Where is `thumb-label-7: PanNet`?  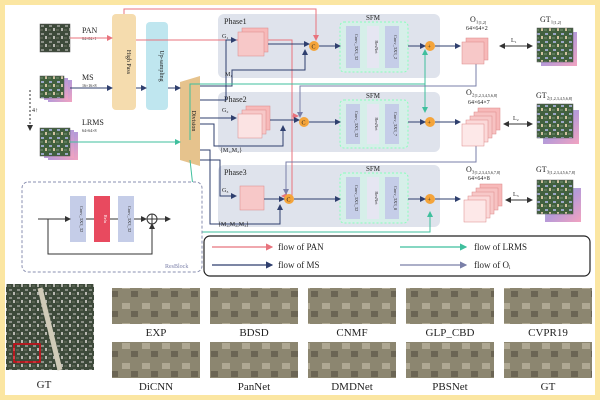 thumb-label-7: PanNet is located at coordinates (254, 387).